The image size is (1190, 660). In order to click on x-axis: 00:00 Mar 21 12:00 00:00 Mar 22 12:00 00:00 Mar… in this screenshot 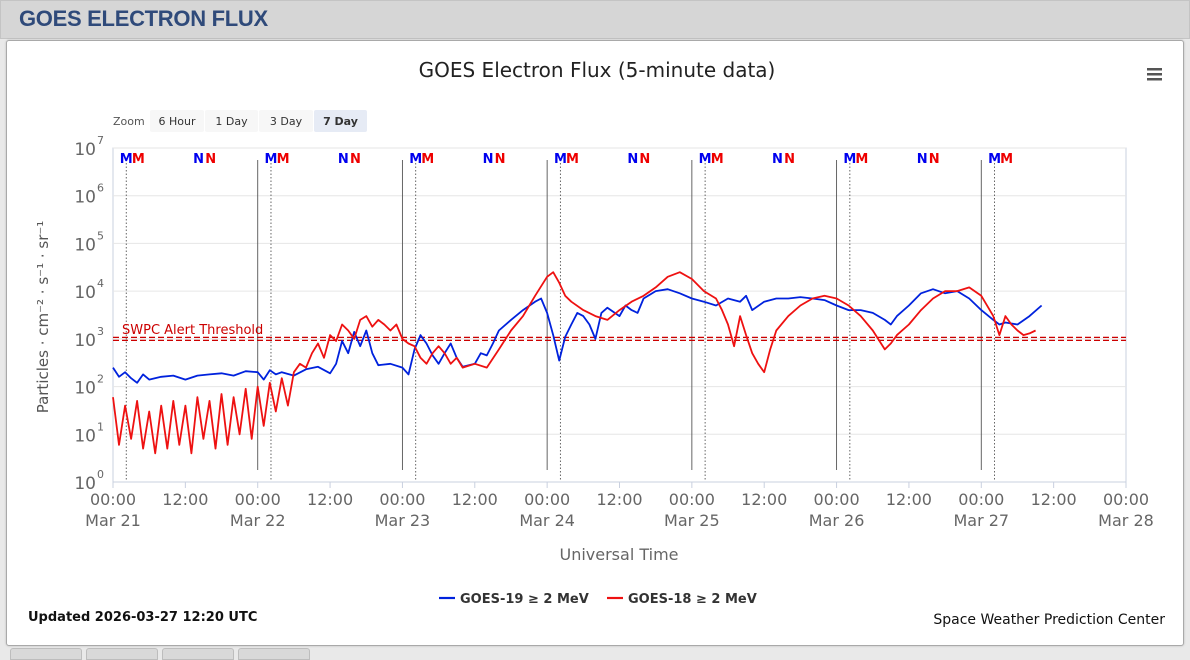, I will do `click(619, 505)`.